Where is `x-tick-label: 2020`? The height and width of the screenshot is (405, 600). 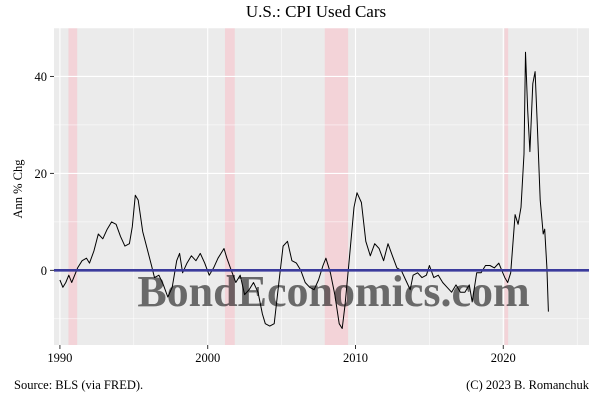 x-tick-label: 2020 is located at coordinates (503, 358).